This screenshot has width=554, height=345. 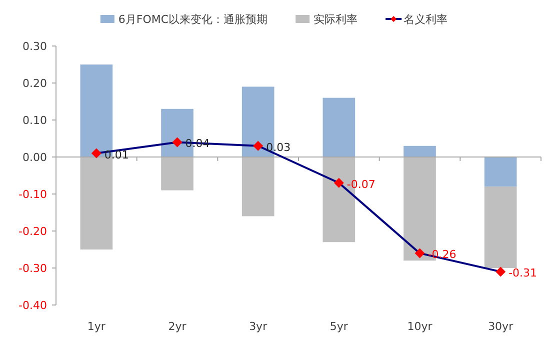 I want to click on y-tick-label: -0.40, so click(x=32, y=305).